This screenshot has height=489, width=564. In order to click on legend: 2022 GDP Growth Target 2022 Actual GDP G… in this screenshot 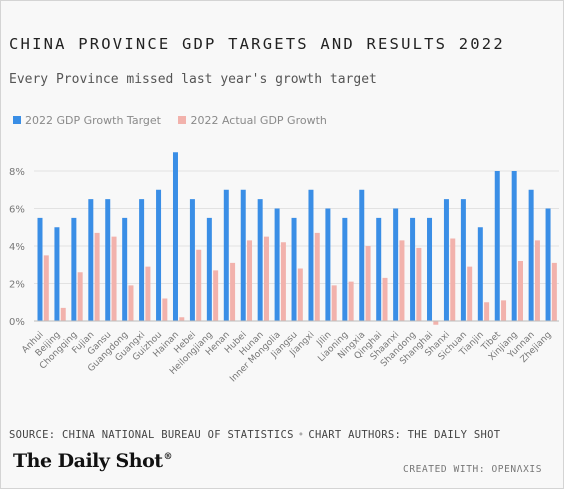, I will do `click(177, 120)`.